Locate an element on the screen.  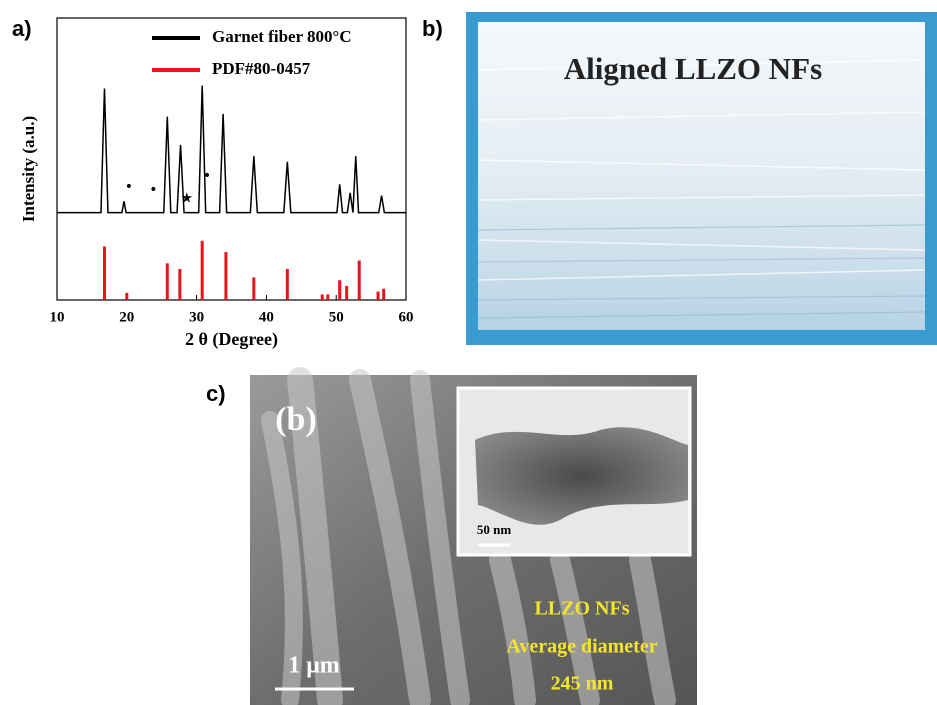
caption-line: 245 nm is located at coordinates (582, 684).